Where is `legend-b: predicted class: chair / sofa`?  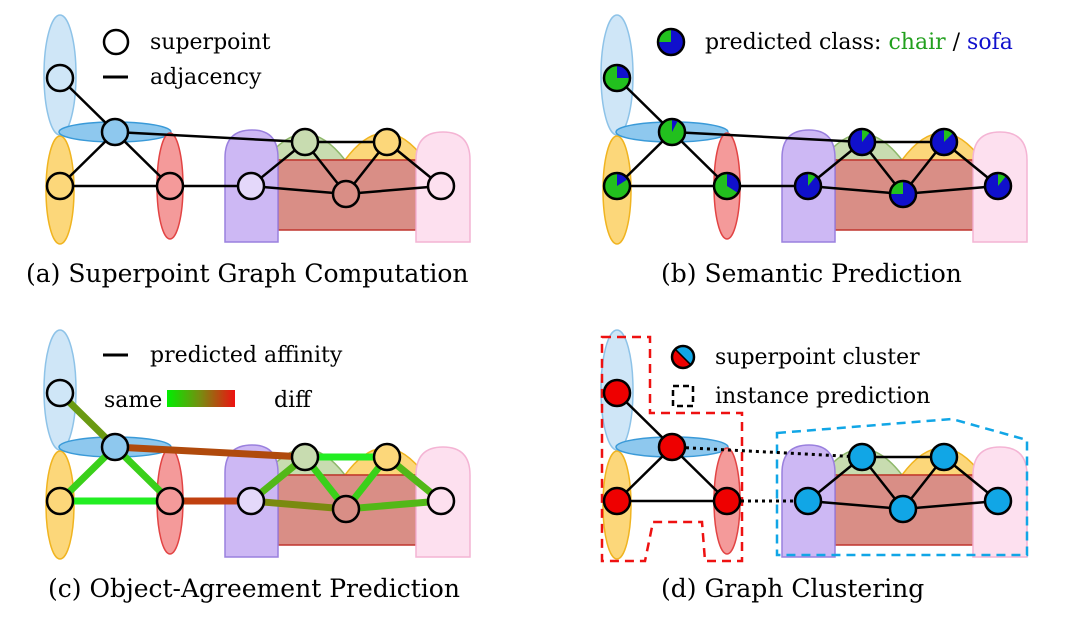 legend-b: predicted class: chair / sofa is located at coordinates (834, 42).